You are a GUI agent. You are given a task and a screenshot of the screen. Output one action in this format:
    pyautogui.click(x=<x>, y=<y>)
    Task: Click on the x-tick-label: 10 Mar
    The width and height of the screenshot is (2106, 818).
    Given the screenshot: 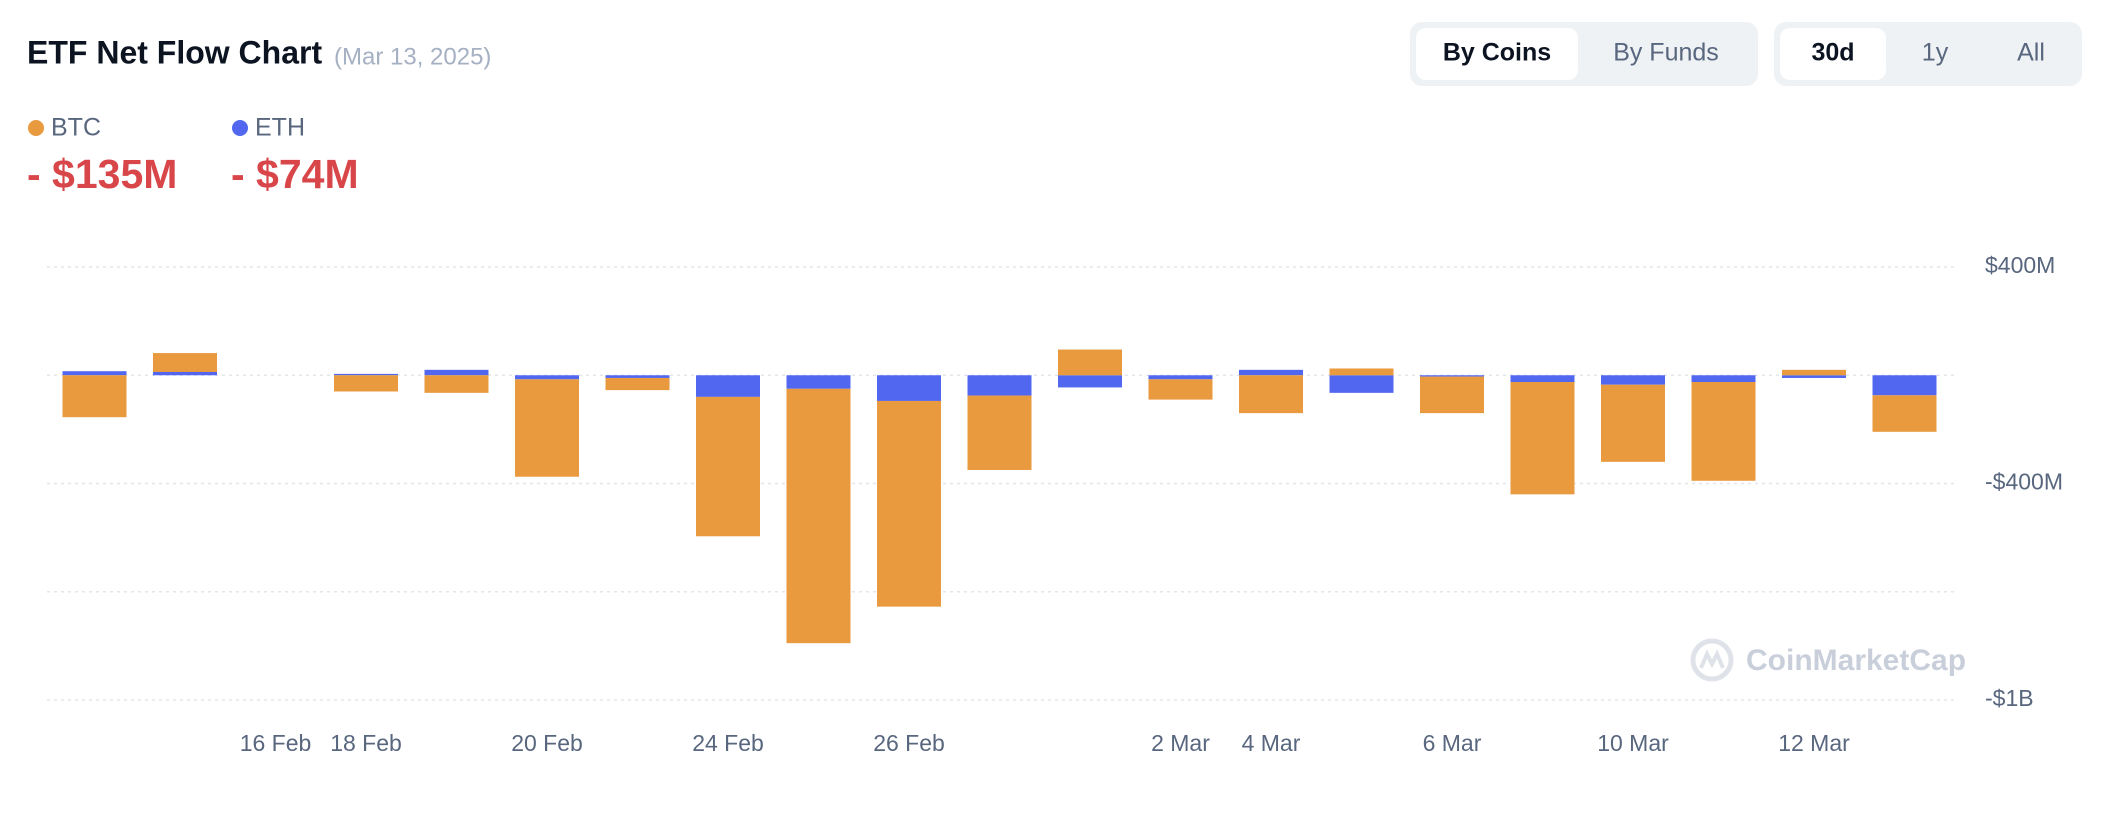 What is the action you would take?
    pyautogui.click(x=1633, y=743)
    